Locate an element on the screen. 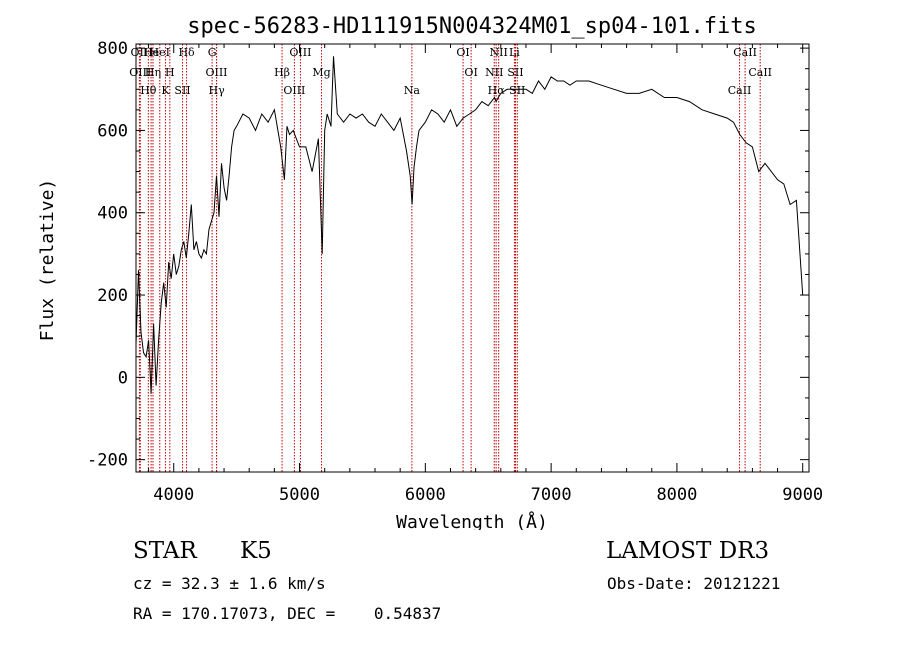 This screenshot has height=649, width=900. line-marker-label: HeI is located at coordinates (160, 52).